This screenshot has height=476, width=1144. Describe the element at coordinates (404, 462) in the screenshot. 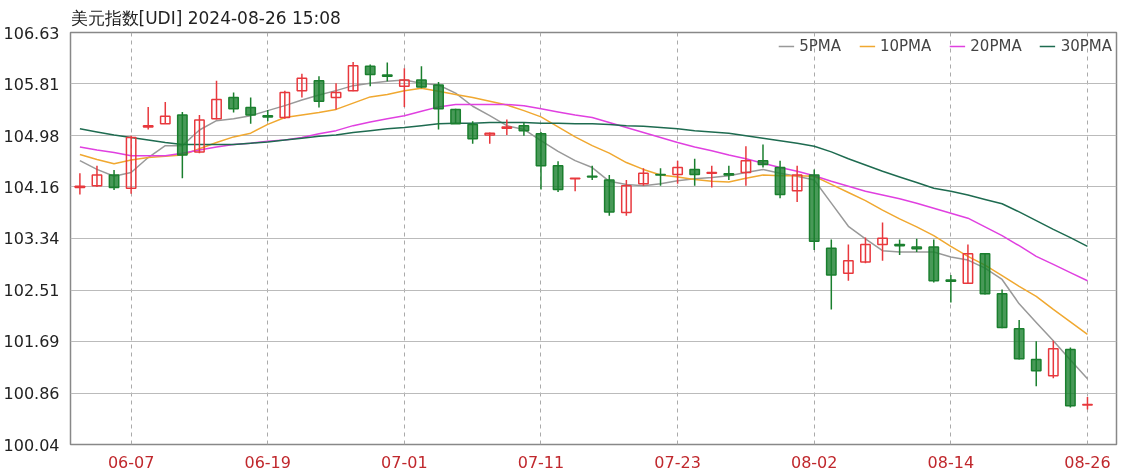

I see `x-tick-label: 07-01` at that location.